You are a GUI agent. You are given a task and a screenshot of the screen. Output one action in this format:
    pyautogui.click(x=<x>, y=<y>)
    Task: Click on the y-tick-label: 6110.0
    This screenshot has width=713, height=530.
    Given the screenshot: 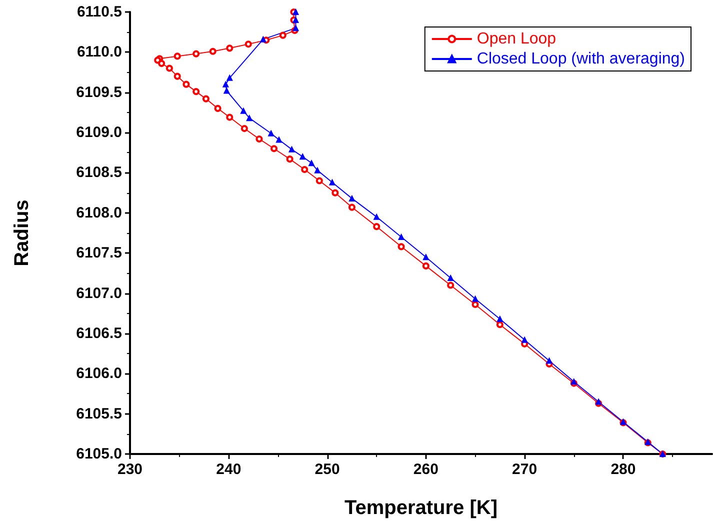 What is the action you would take?
    pyautogui.click(x=99, y=52)
    